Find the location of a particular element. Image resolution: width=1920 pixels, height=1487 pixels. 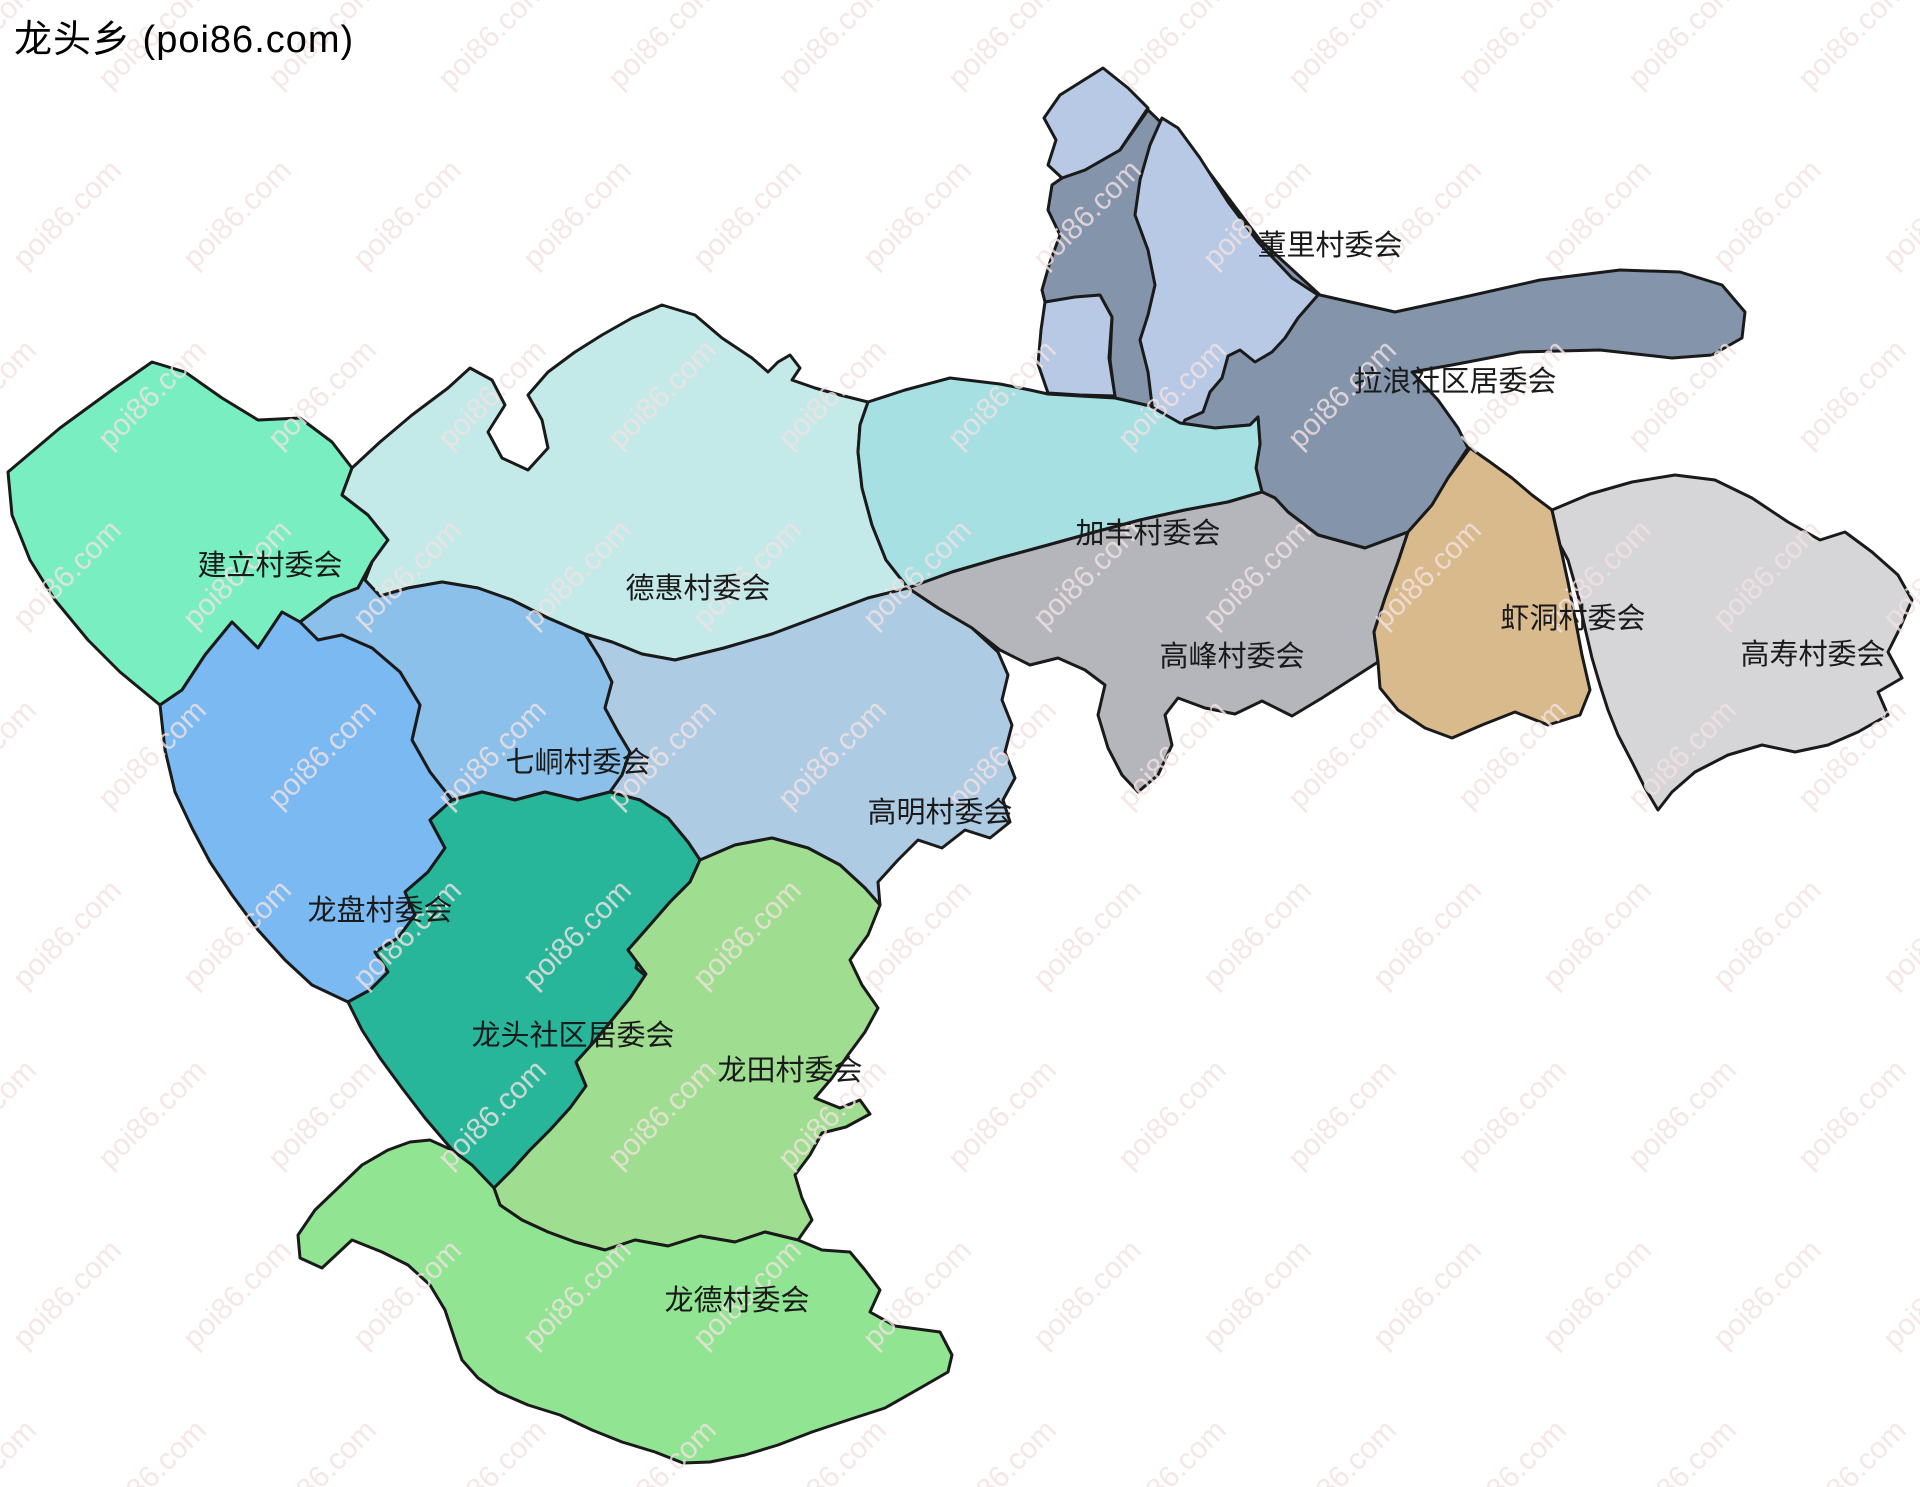

region-label-qidong: 七峒村委会 is located at coordinates (577, 762).